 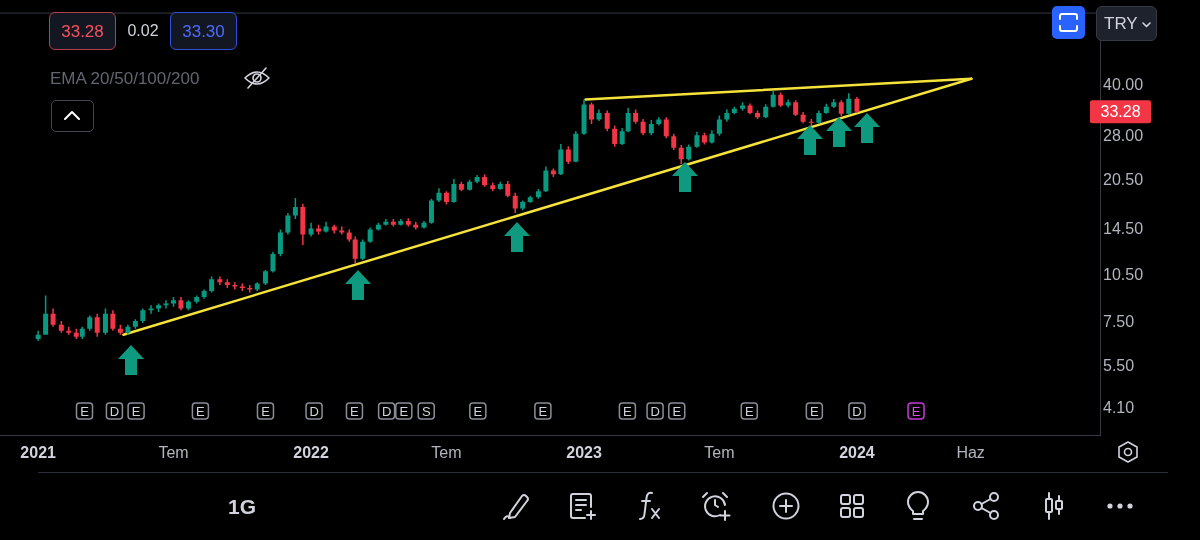 What do you see at coordinates (203, 31) in the screenshot?
I see `buy-price-button: 33.30` at bounding box center [203, 31].